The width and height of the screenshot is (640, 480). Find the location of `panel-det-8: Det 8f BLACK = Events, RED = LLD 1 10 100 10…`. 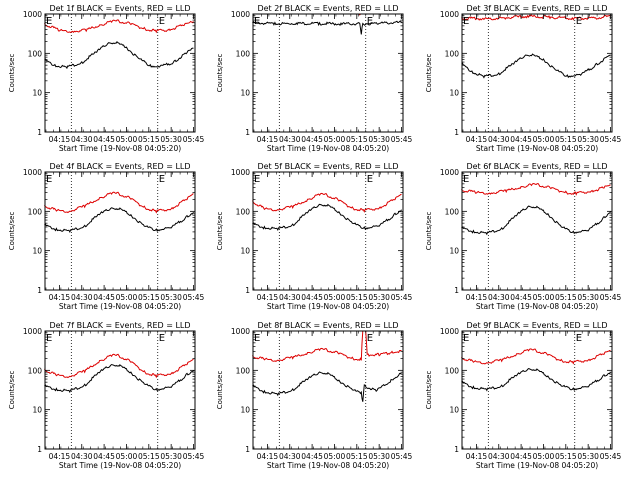

panel-det-8: Det 8f BLACK = Events, RED = LLD 1 10 100 10… is located at coordinates (314, 395).